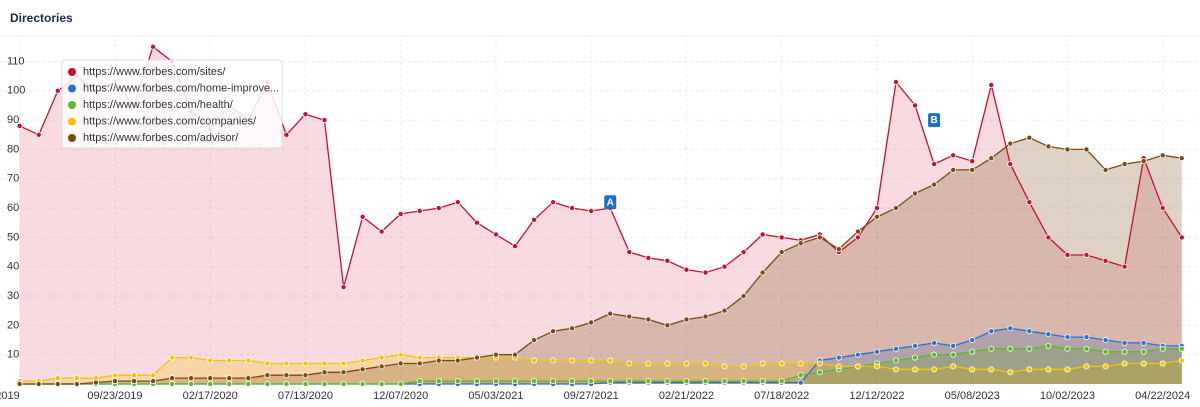  I want to click on y-tick-label: 110, so click(16, 61).